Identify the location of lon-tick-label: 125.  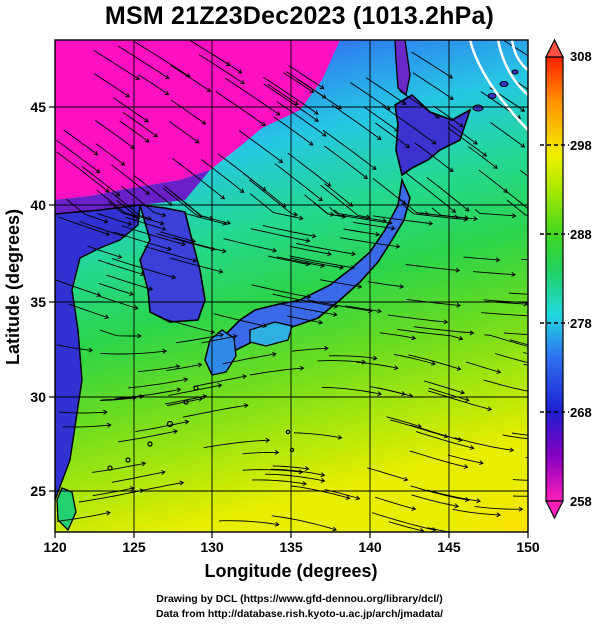
(134, 547).